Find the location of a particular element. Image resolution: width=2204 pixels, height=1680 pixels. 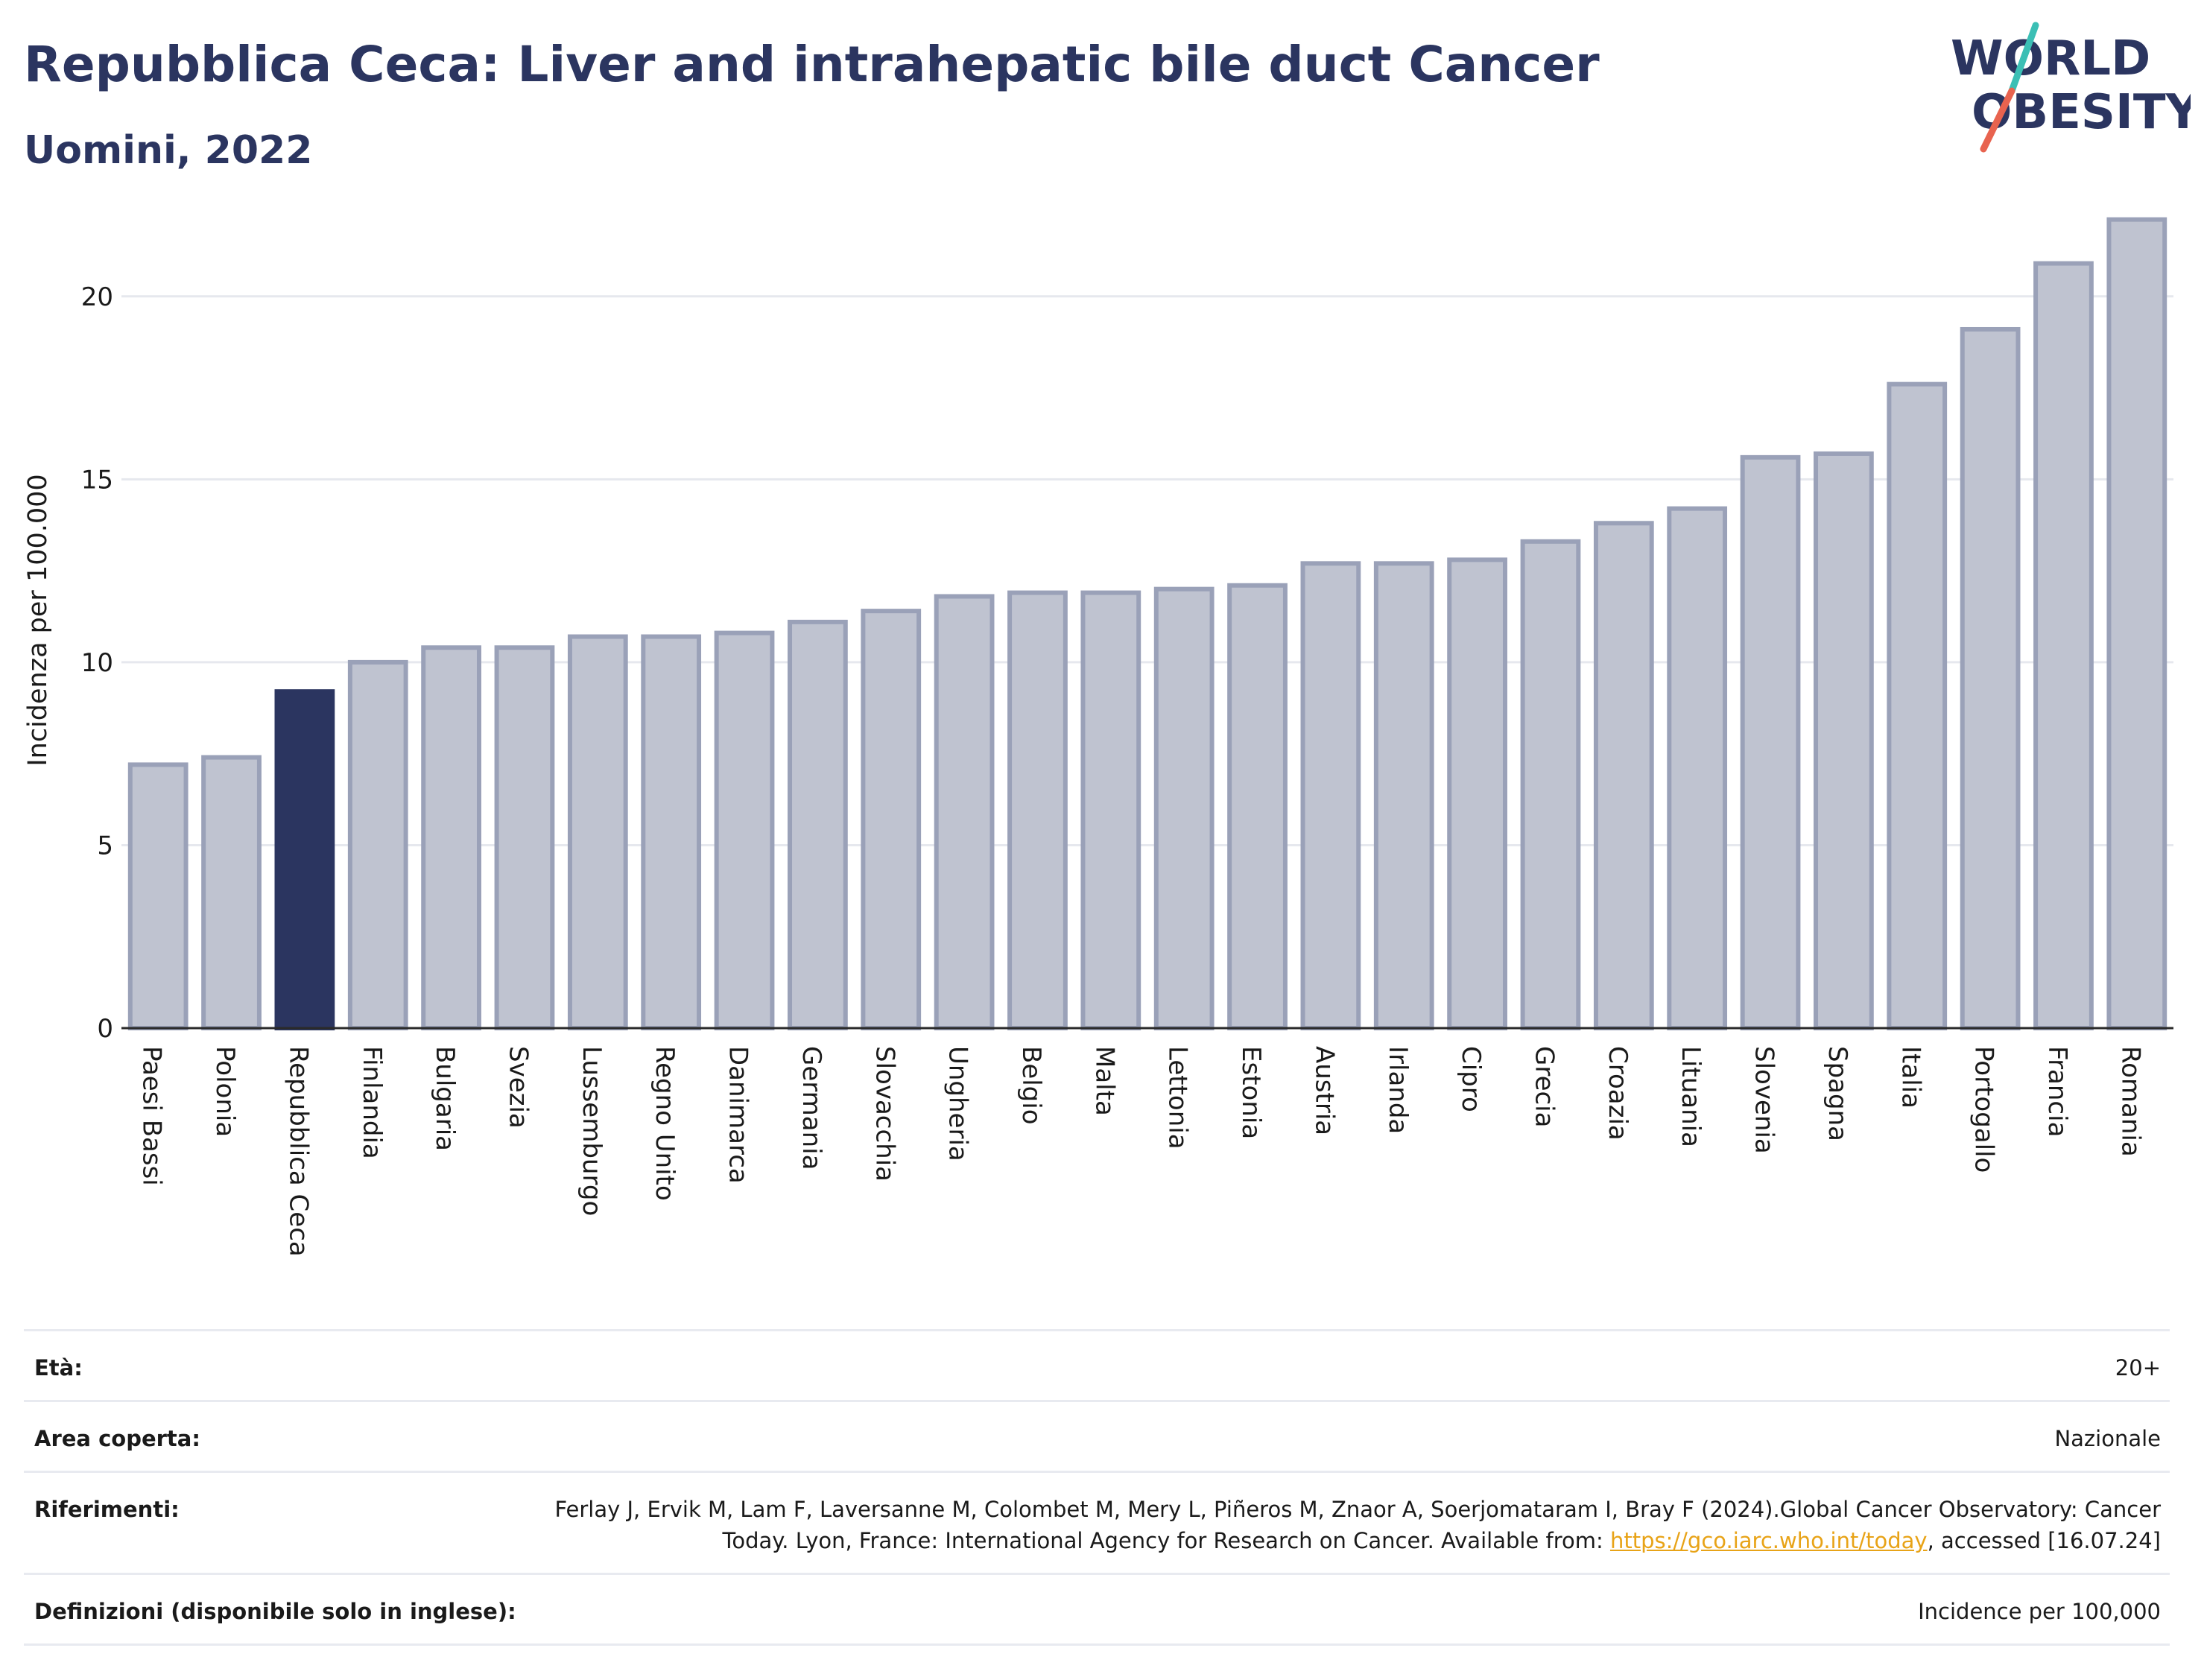

references-label: Riferimenti: is located at coordinates (107, 1509).